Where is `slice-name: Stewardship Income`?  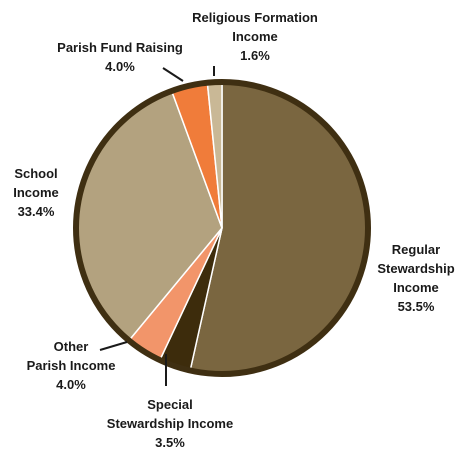 slice-name: Stewardship Income is located at coordinates (170, 423).